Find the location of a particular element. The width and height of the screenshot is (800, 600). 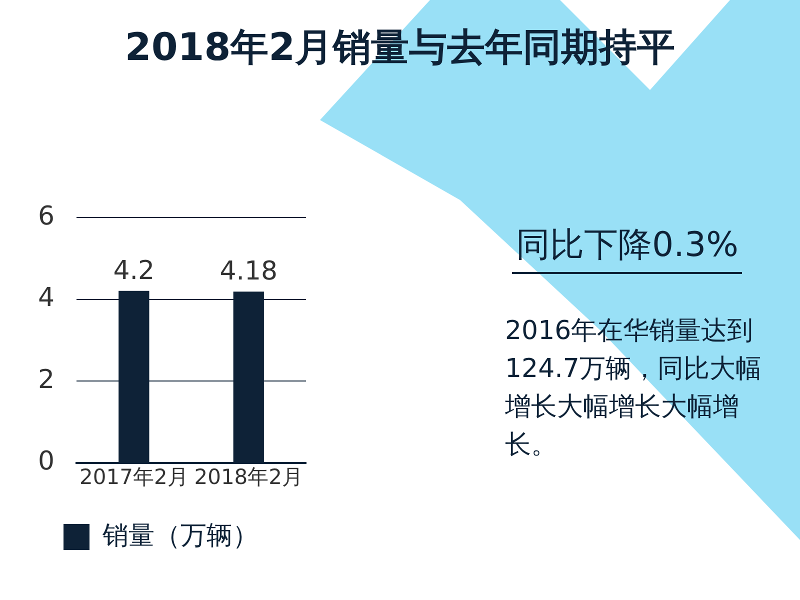

text: 2016年在华销量达到124.7万辆，同比大幅增长大幅增长大幅增长。 is located at coordinates (633, 388).